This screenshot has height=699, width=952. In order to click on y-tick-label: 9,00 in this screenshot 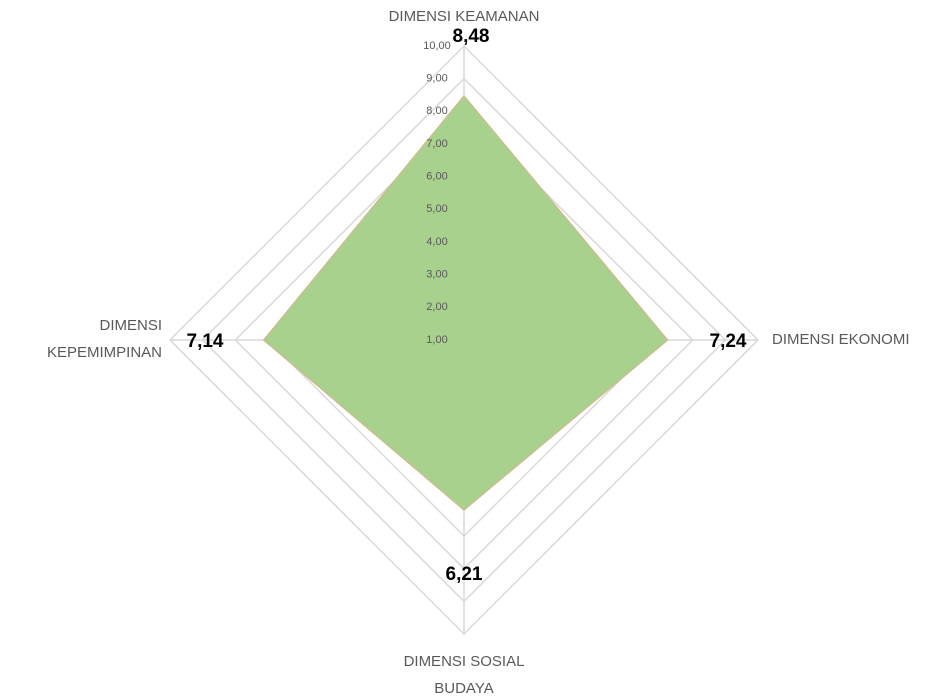, I will do `click(436, 79)`.